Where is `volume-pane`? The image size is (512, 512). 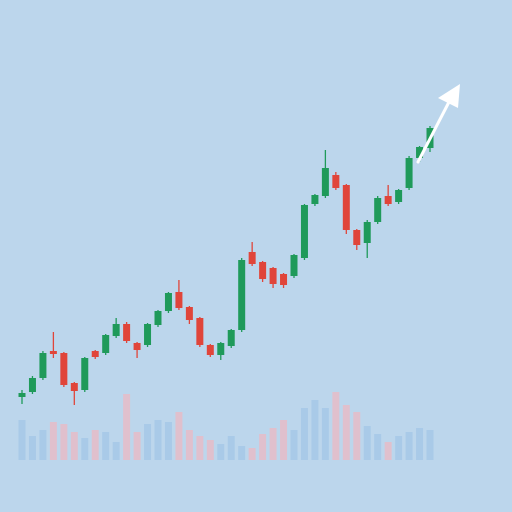 volume-pane is located at coordinates (226, 426).